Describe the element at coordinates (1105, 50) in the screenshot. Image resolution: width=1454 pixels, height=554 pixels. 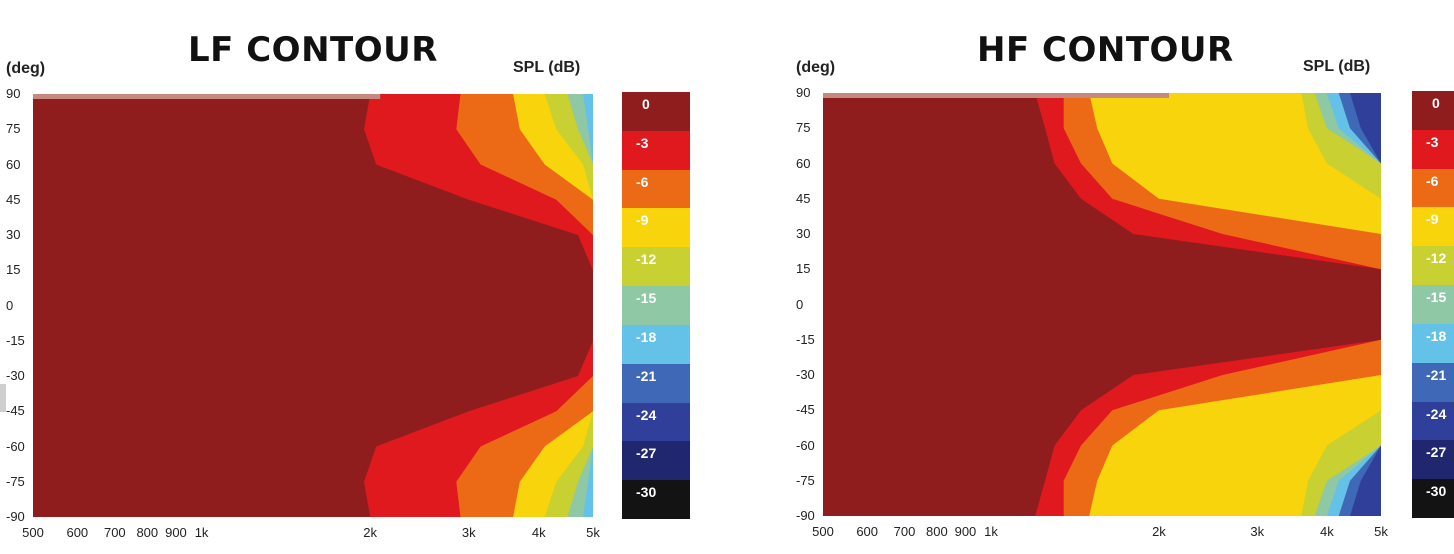
I see `chart-title: HF CONTOUR` at that location.